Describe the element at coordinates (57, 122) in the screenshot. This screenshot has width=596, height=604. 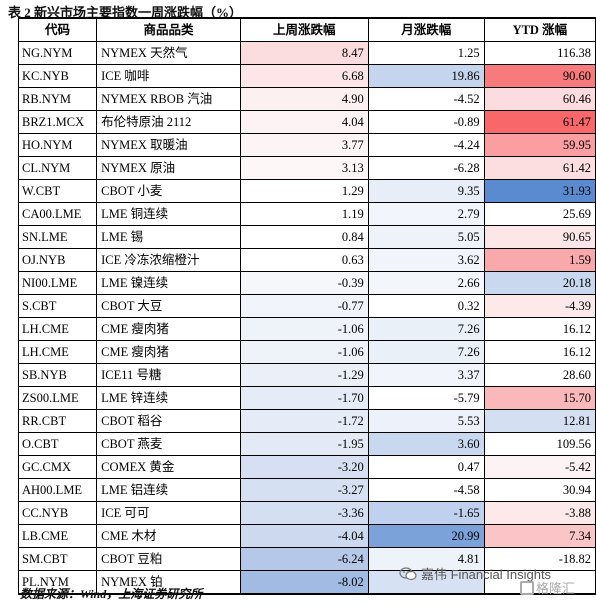
I see `cell-code: BRZ1.MCX` at that location.